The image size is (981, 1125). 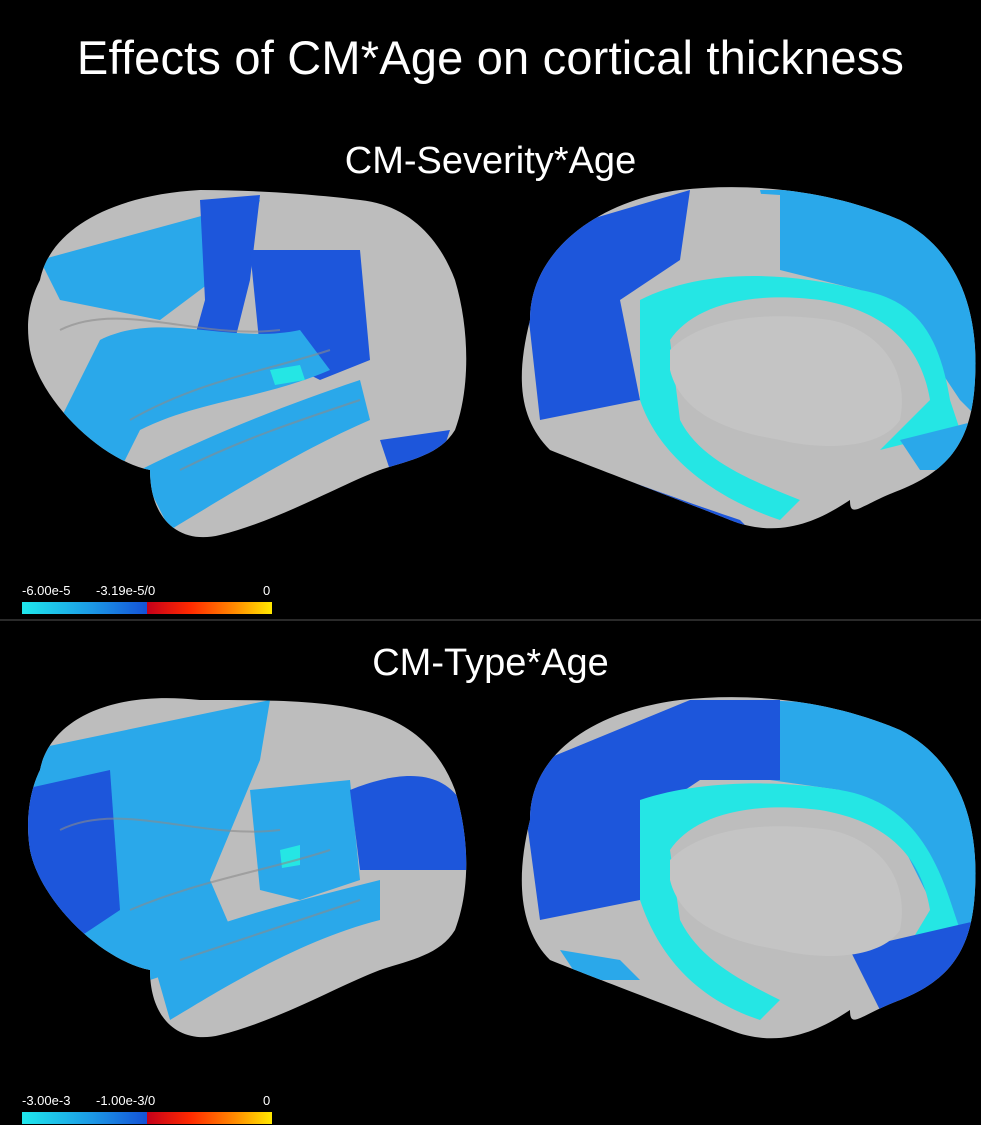 What do you see at coordinates (490, 663) in the screenshot?
I see `panel-title: CM-Type*Age` at bounding box center [490, 663].